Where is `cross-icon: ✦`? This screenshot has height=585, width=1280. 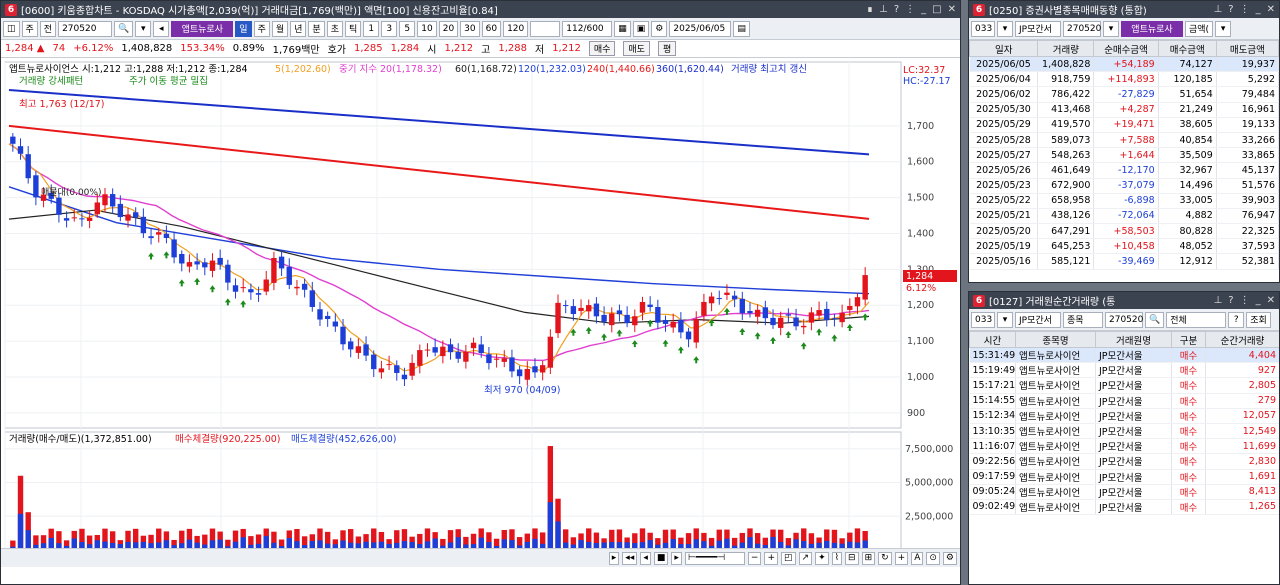 cross-icon: ✦ is located at coordinates (822, 558).